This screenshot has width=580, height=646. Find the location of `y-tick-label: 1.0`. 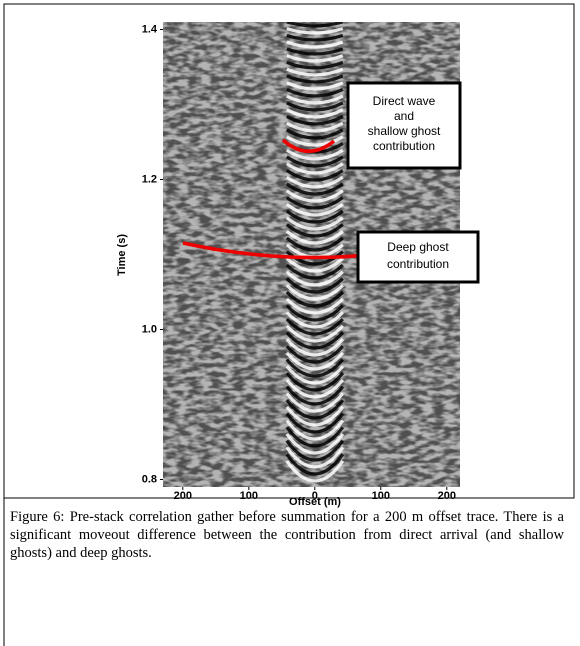

y-tick-label: 1.0 is located at coordinates (149, 329).